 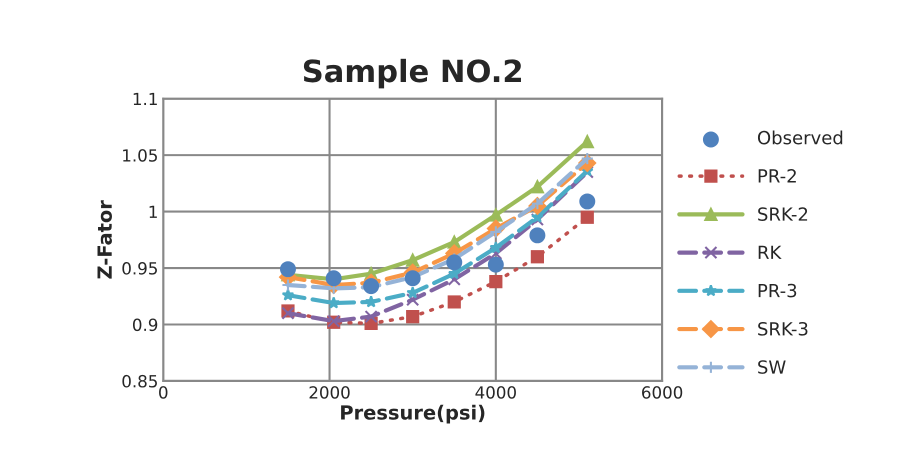 I want to click on y-tick-label: 1, so click(x=153, y=212).